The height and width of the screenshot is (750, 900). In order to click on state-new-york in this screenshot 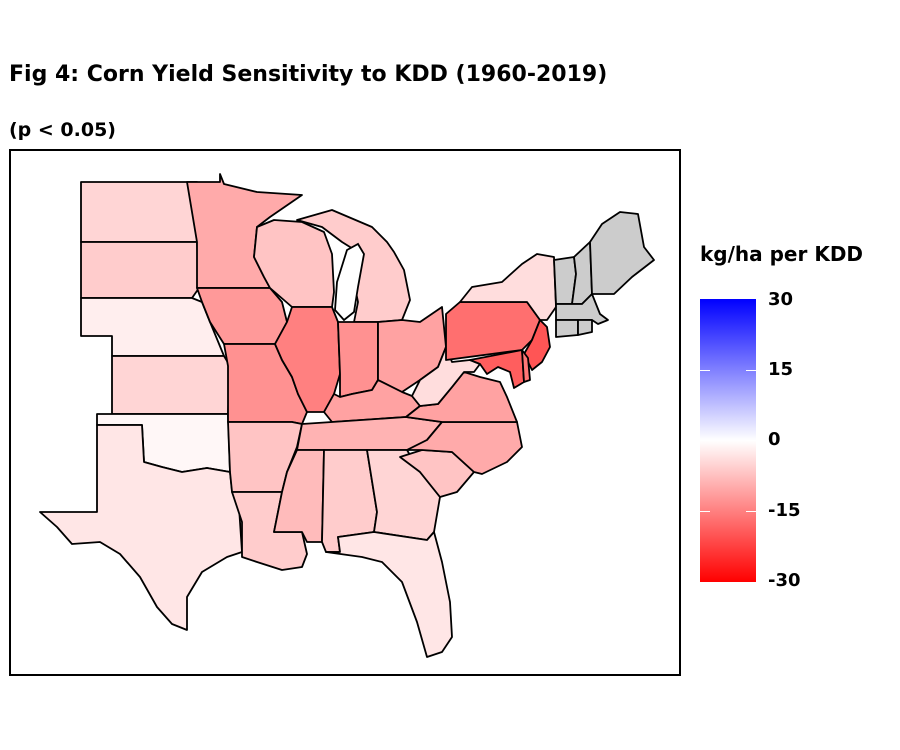, I will do `click(508, 287)`.